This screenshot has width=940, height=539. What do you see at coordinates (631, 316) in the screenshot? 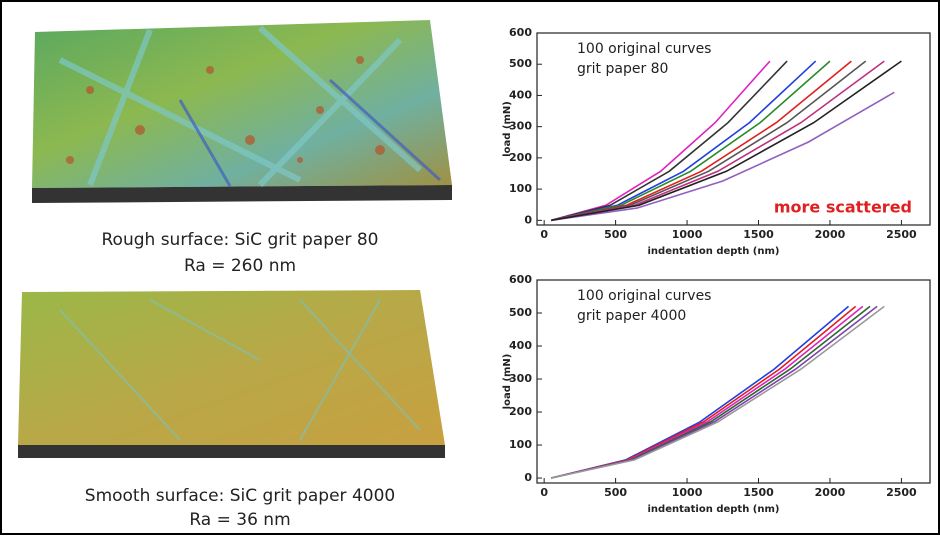
I see `annotation: grit paper 4000` at bounding box center [631, 316].